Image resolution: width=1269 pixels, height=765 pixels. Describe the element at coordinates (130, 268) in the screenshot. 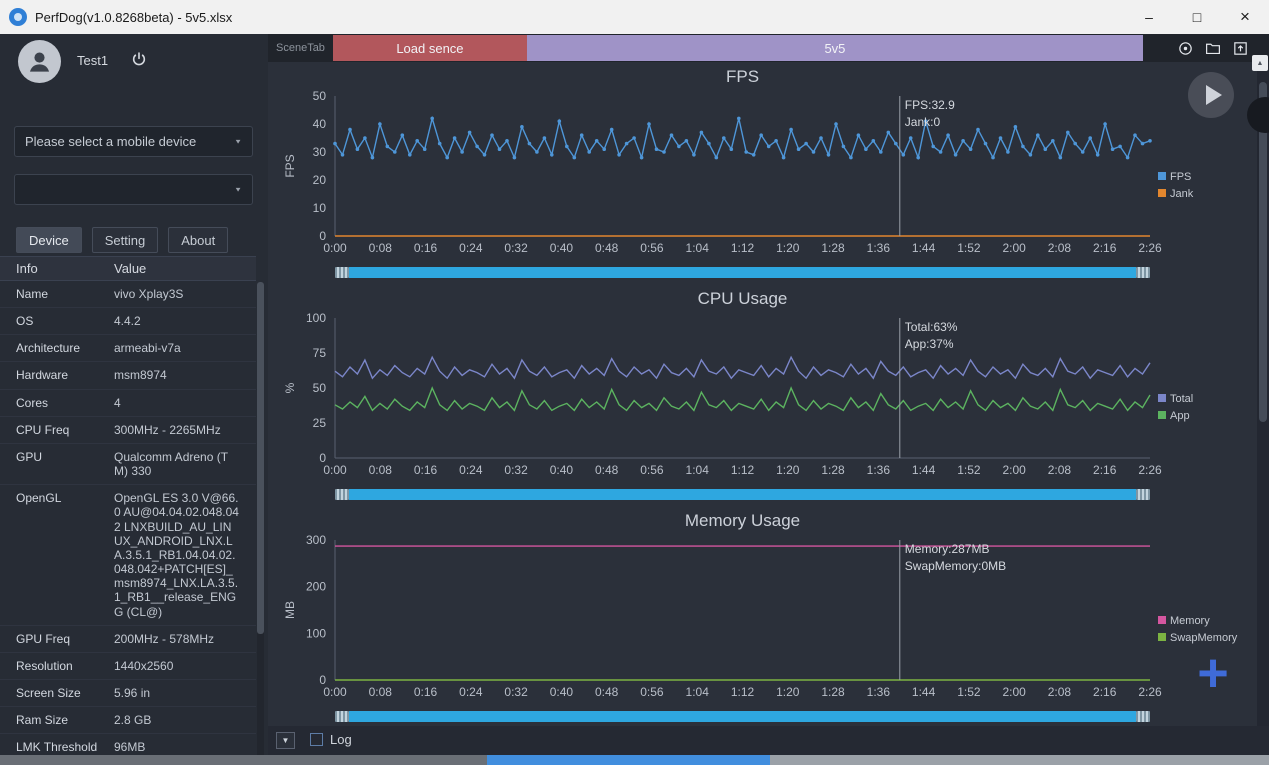

I see `value-header-cell: Value` at that location.